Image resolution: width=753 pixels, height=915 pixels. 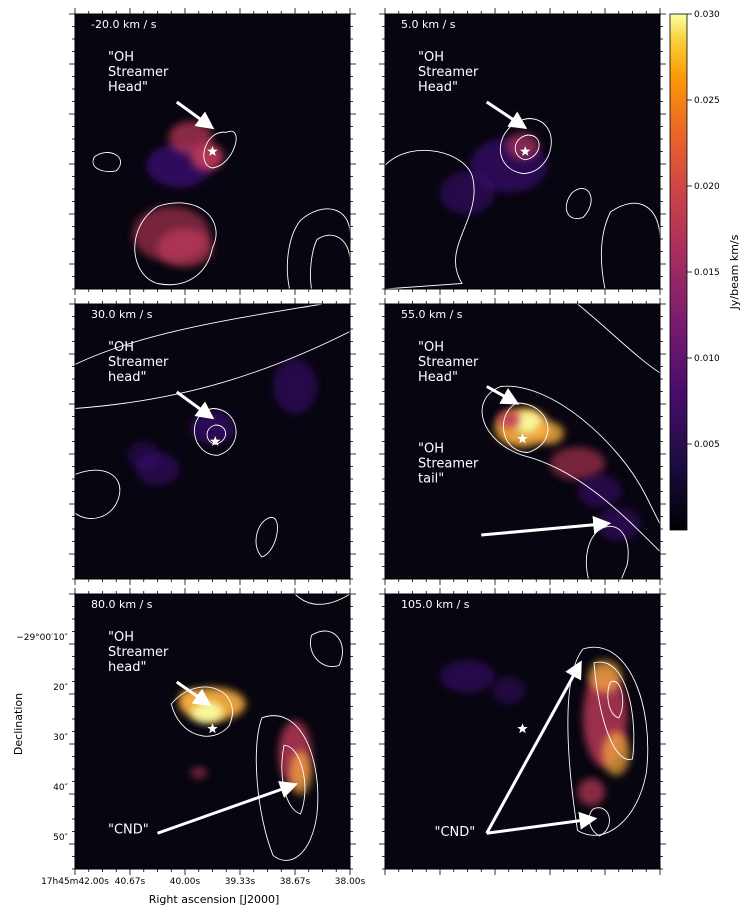 I want to click on colorbar-gradient, so click(x=678, y=272).